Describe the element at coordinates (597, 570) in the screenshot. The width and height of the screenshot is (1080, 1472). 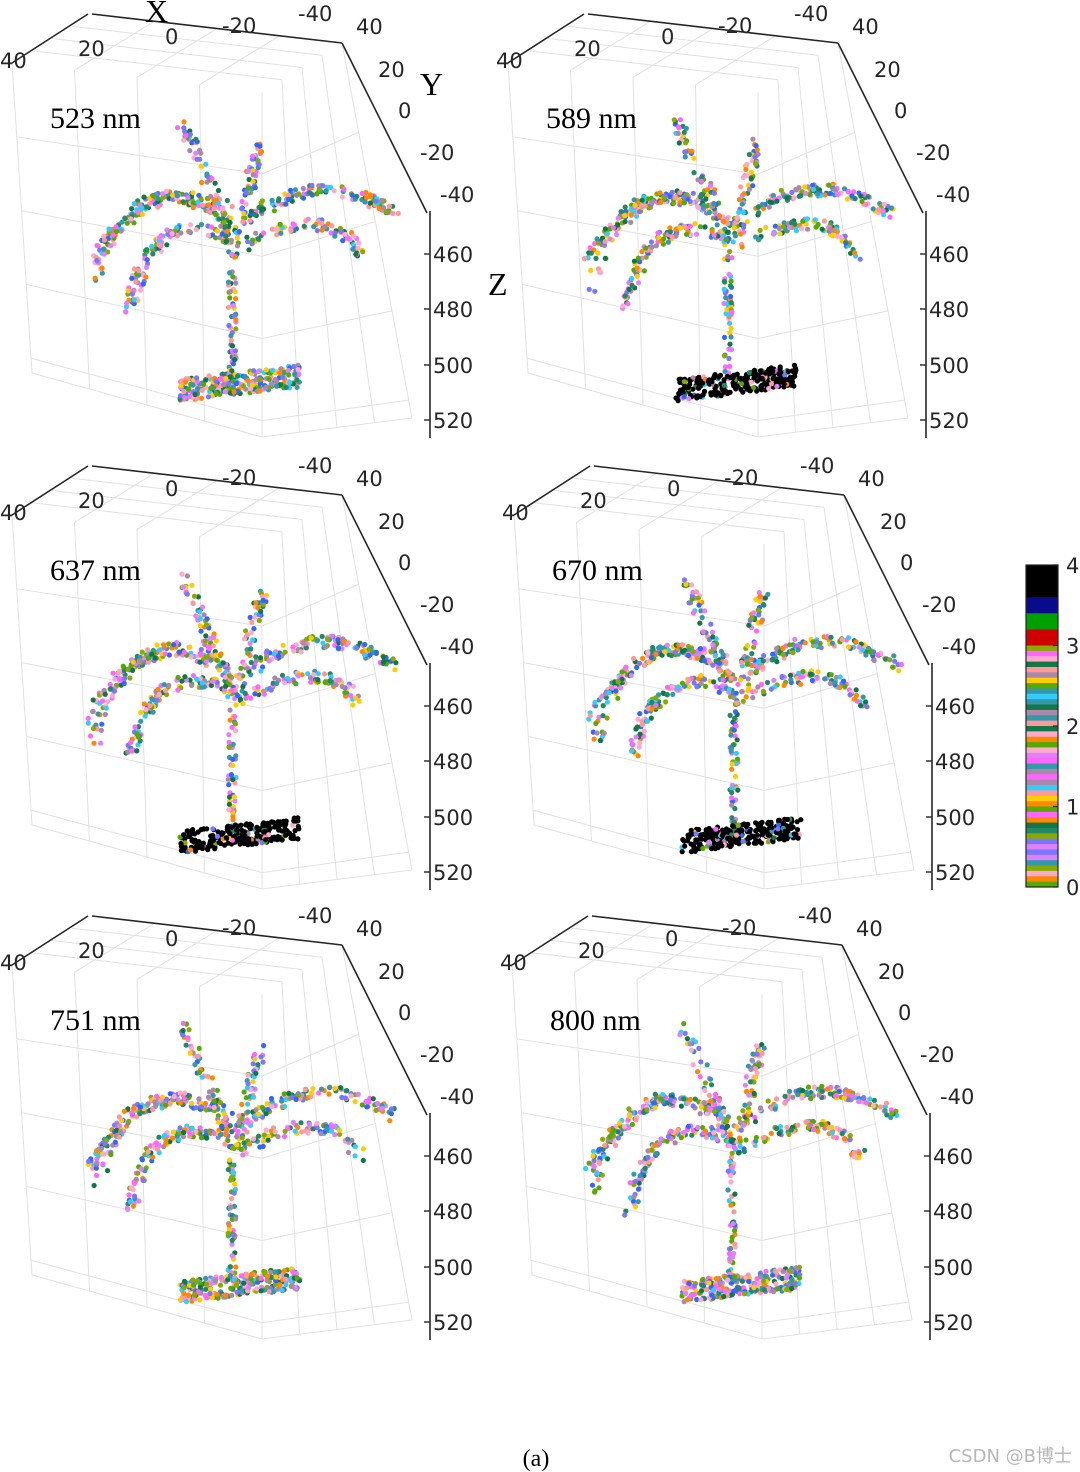
I see `panel-title: 670 nm` at that location.